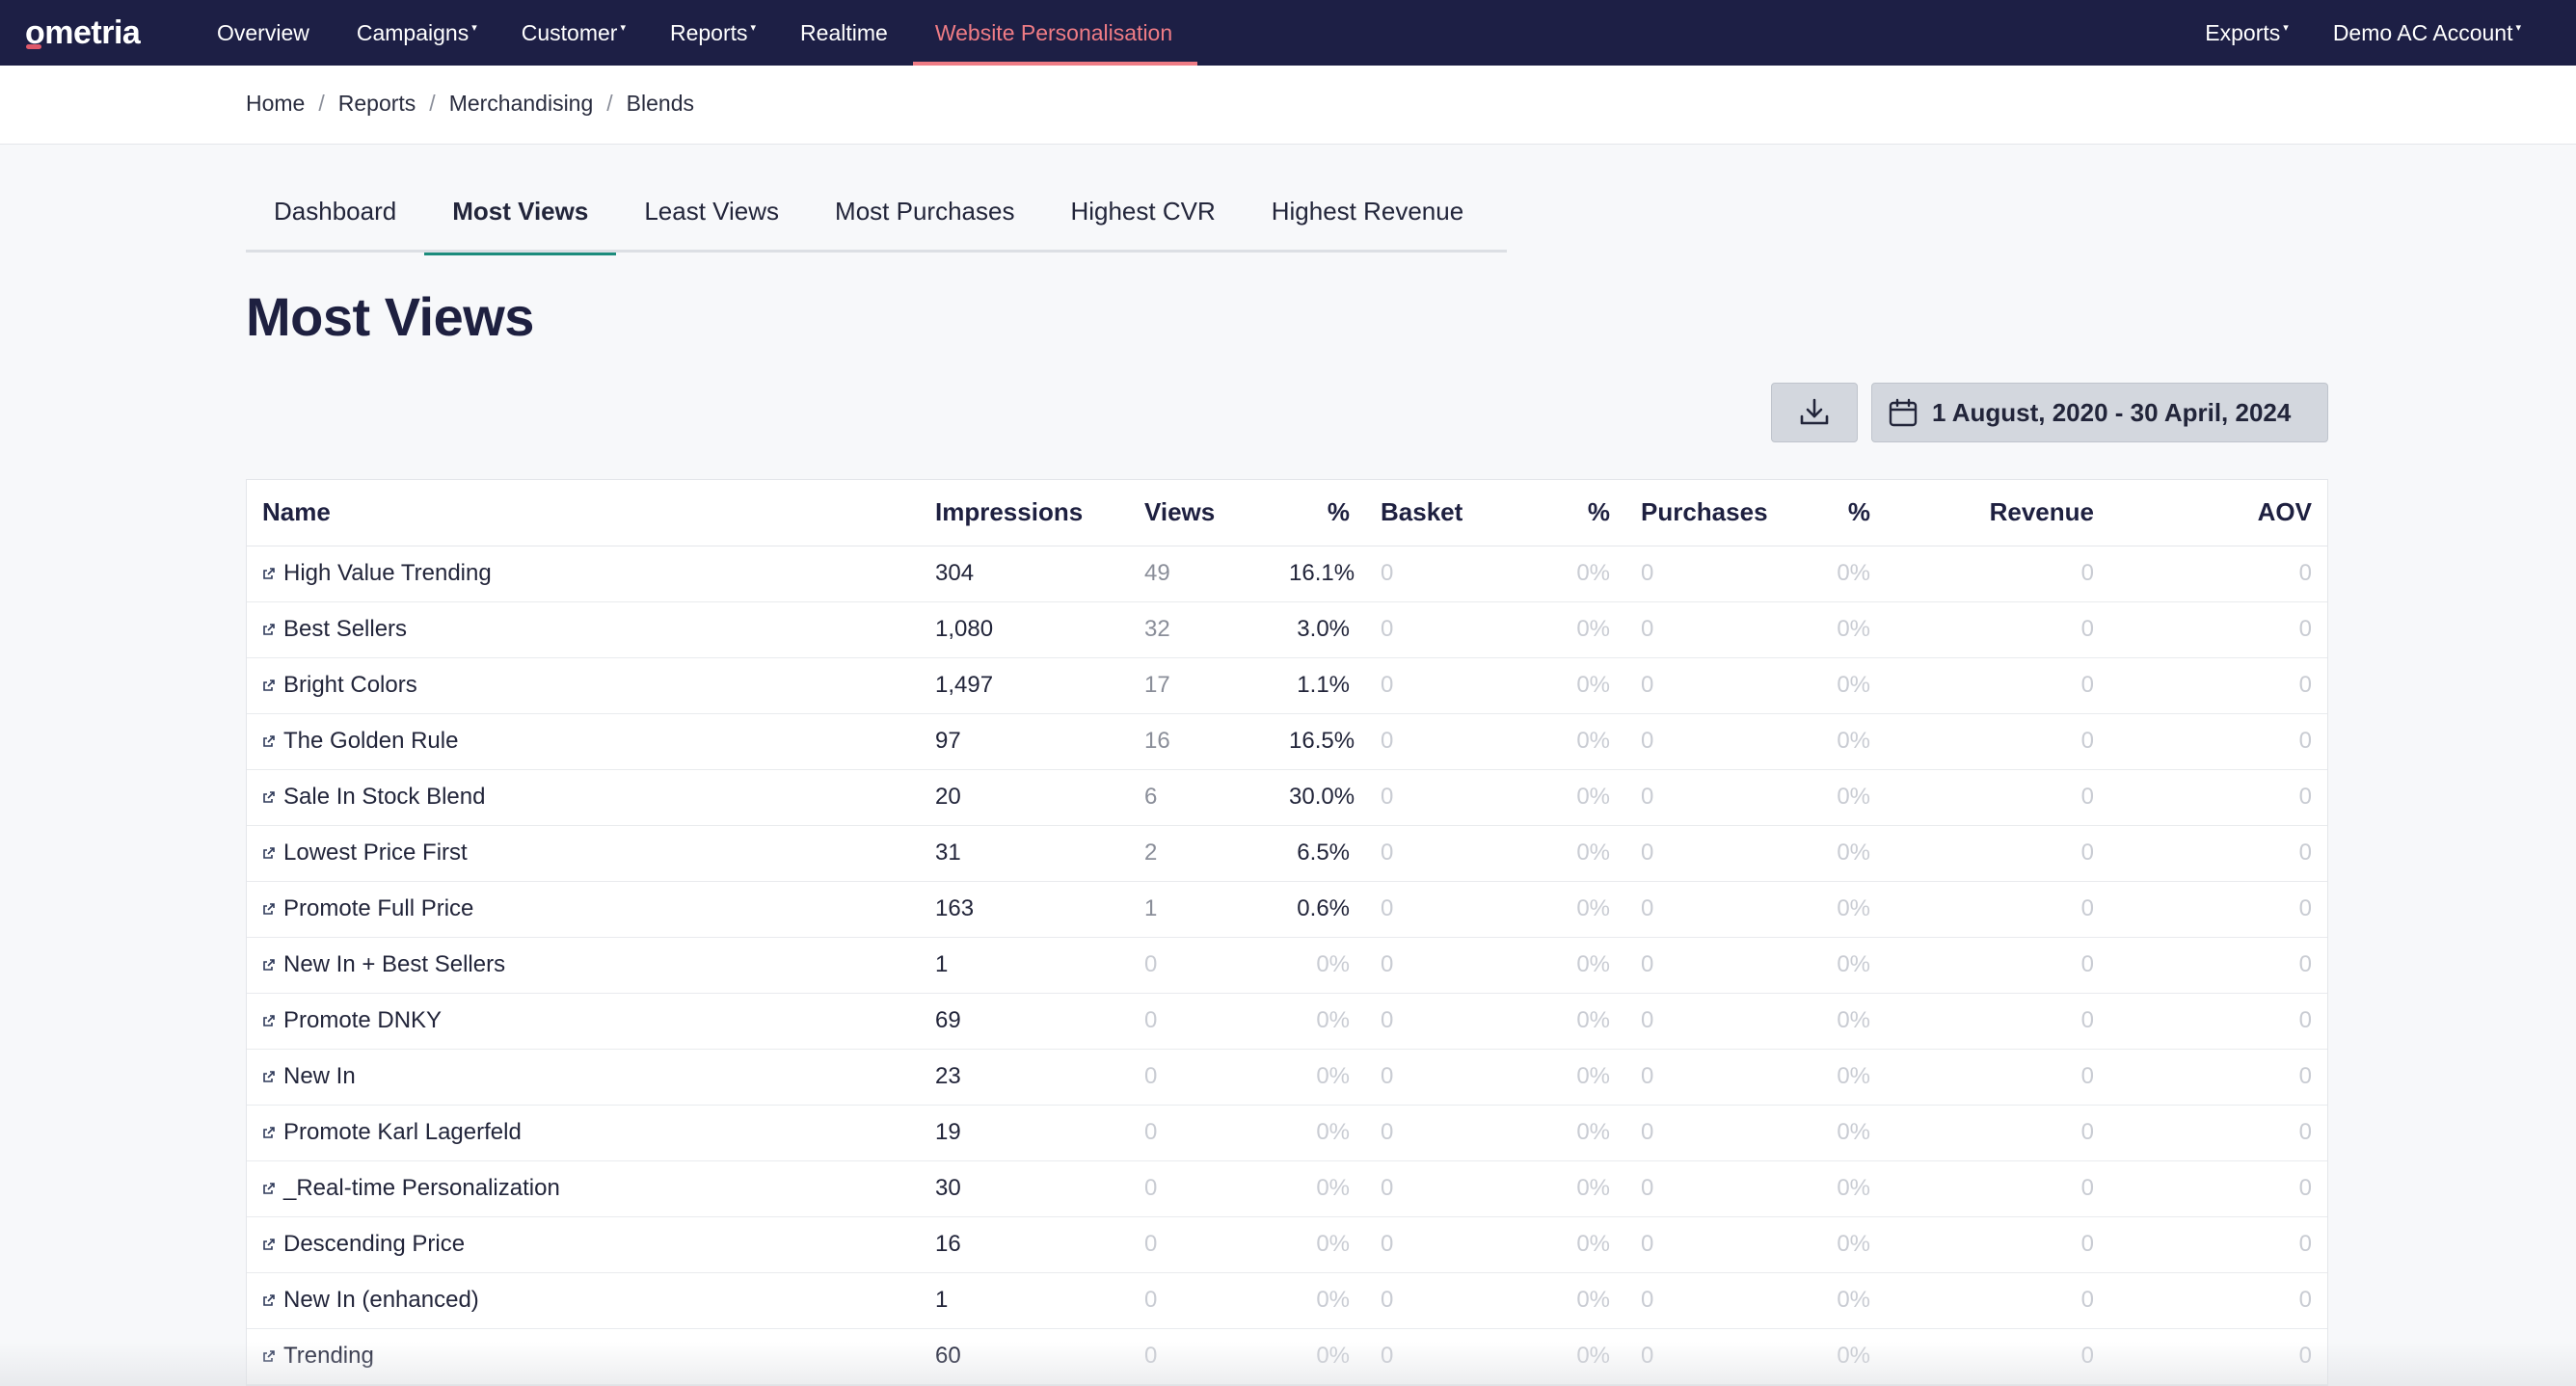 The width and height of the screenshot is (2576, 1386). I want to click on blend-link: Trending, so click(583, 1356).